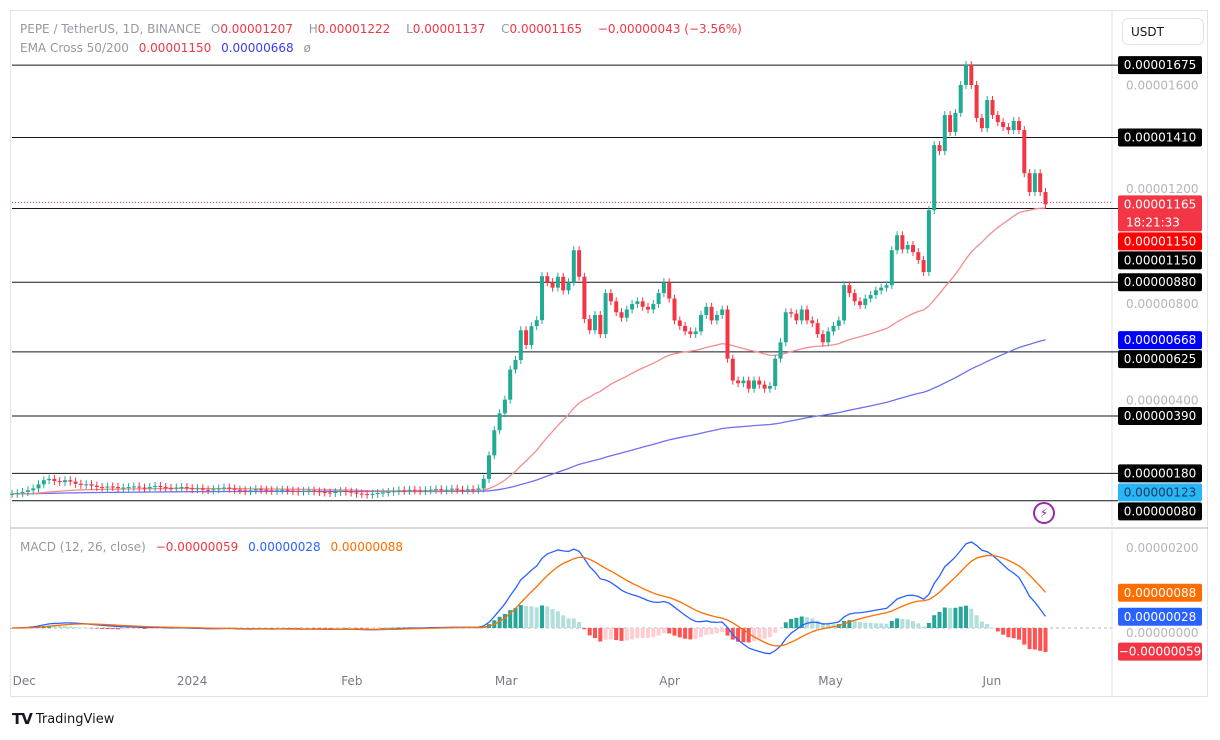  What do you see at coordinates (1160, 592) in the screenshot?
I see `macd-badge: 0.00000088` at bounding box center [1160, 592].